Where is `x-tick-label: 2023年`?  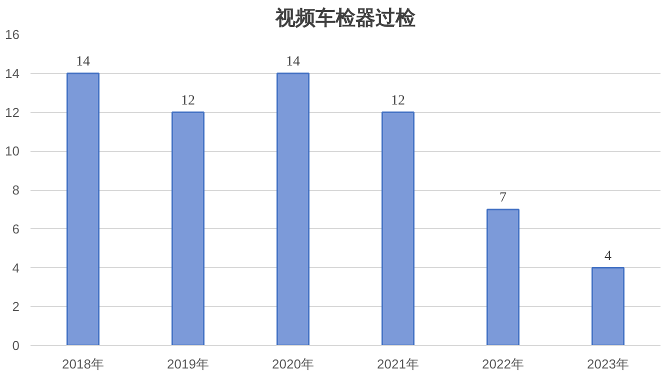 x-tick-label: 2023年 is located at coordinates (608, 364).